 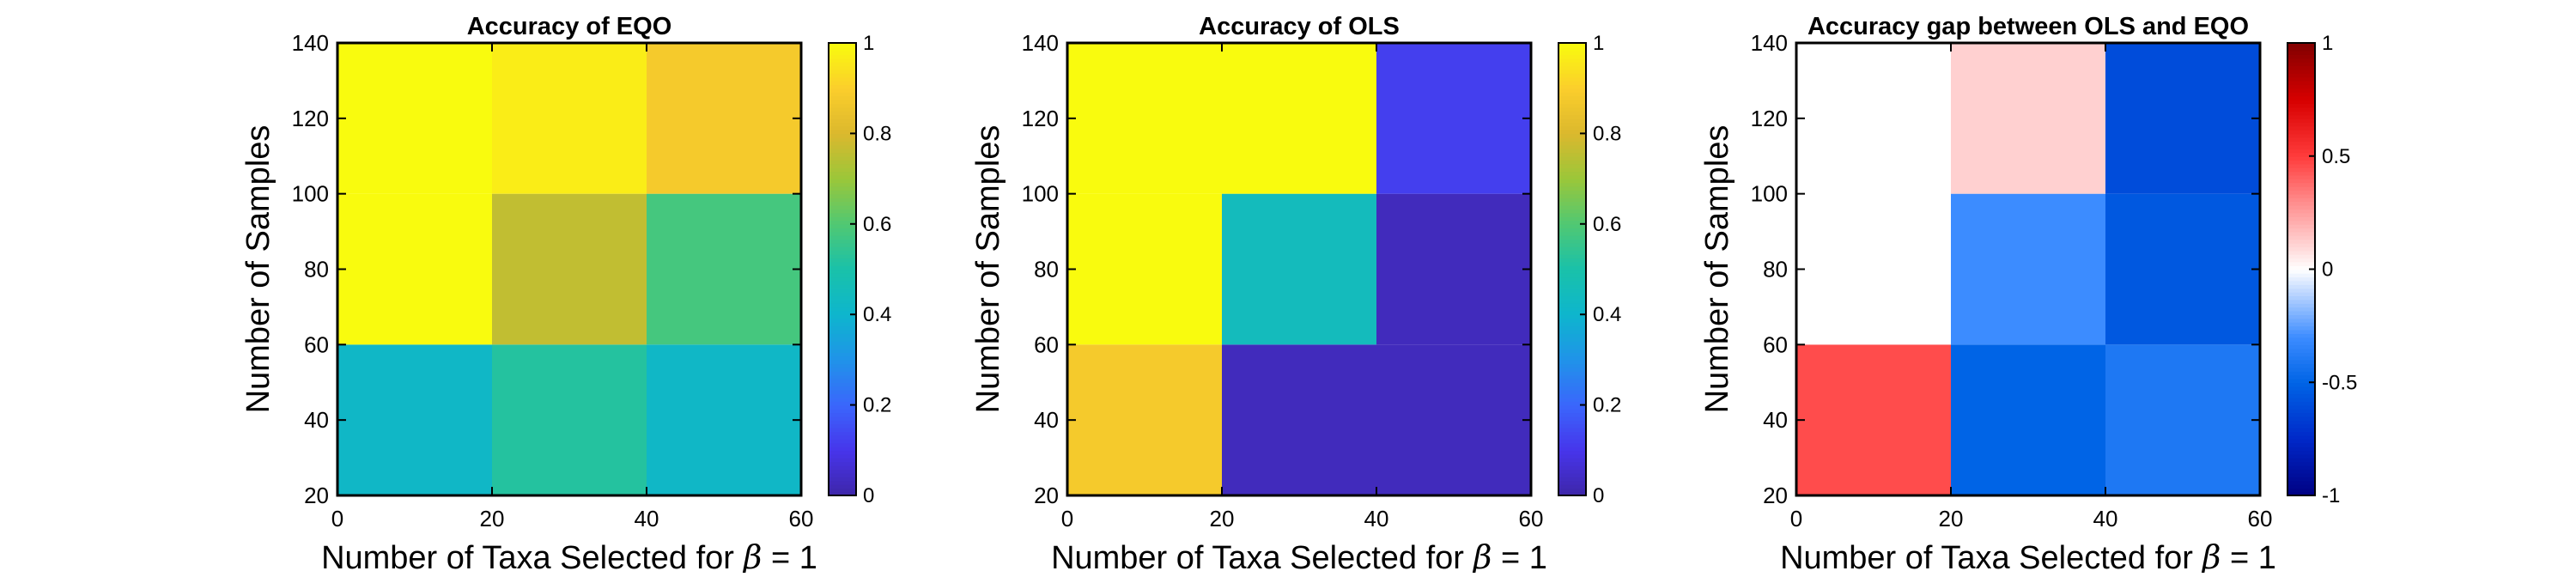 I want to click on y-tick-label: 40, so click(x=316, y=420).